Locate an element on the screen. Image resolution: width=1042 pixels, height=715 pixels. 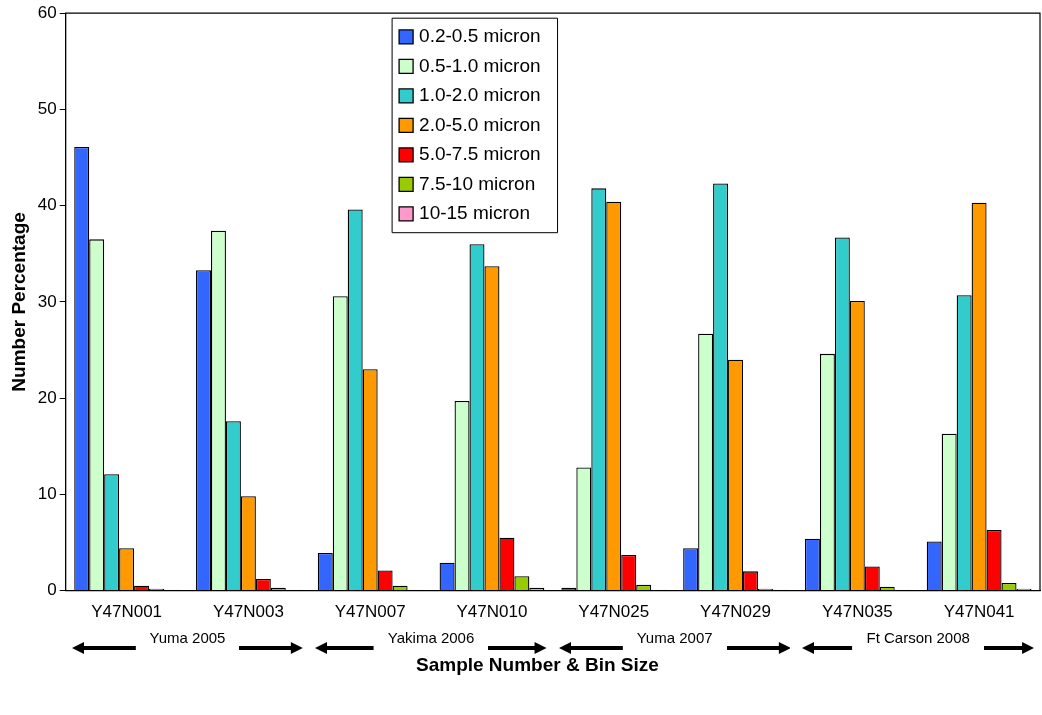
y-tick-label: 40 is located at coordinates (47, 205).